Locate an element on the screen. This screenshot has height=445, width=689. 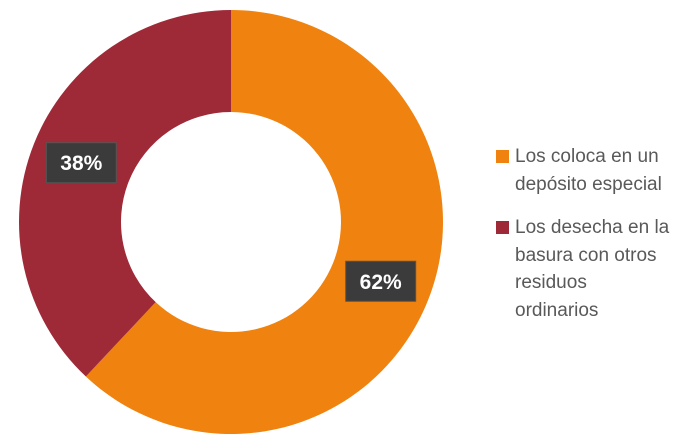
legend-label: Los coloca en un depósito especial is located at coordinates (588, 170).